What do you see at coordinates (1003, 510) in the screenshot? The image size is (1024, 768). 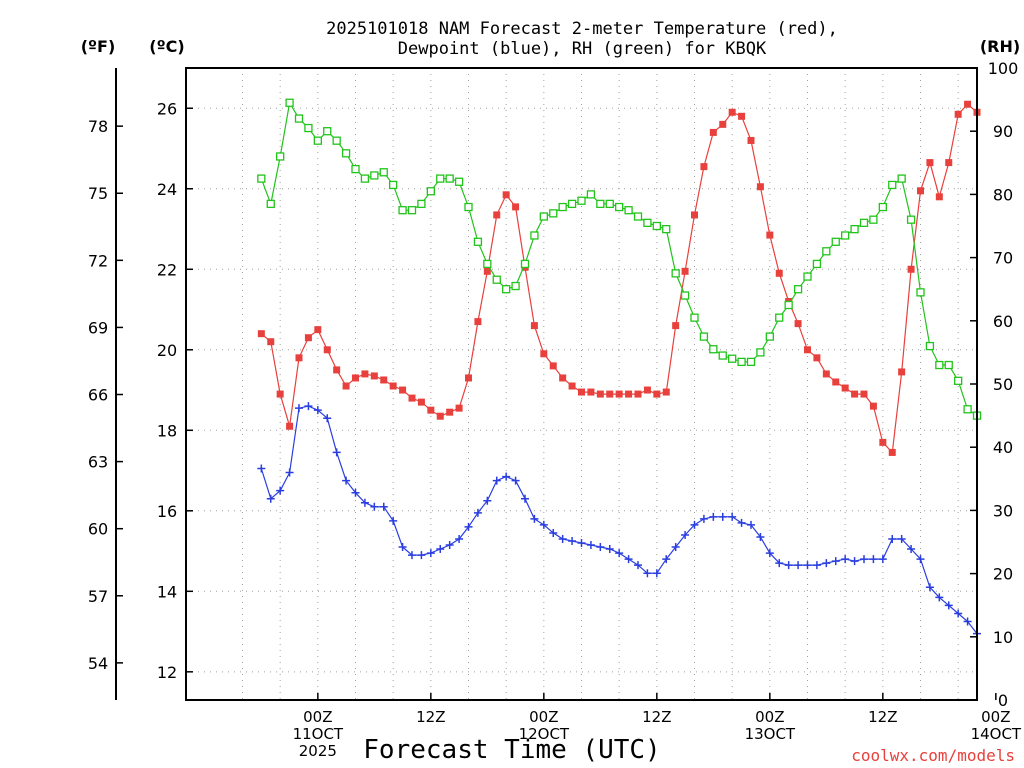 I see `rh-tick-label: 30` at bounding box center [1003, 510].